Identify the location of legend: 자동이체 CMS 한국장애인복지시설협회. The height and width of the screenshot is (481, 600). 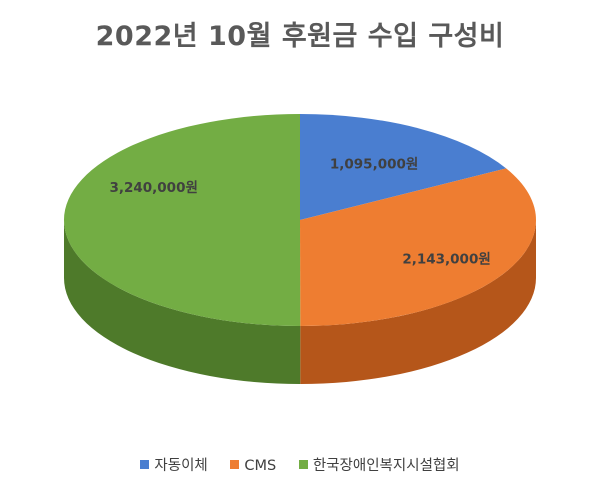
(300, 464).